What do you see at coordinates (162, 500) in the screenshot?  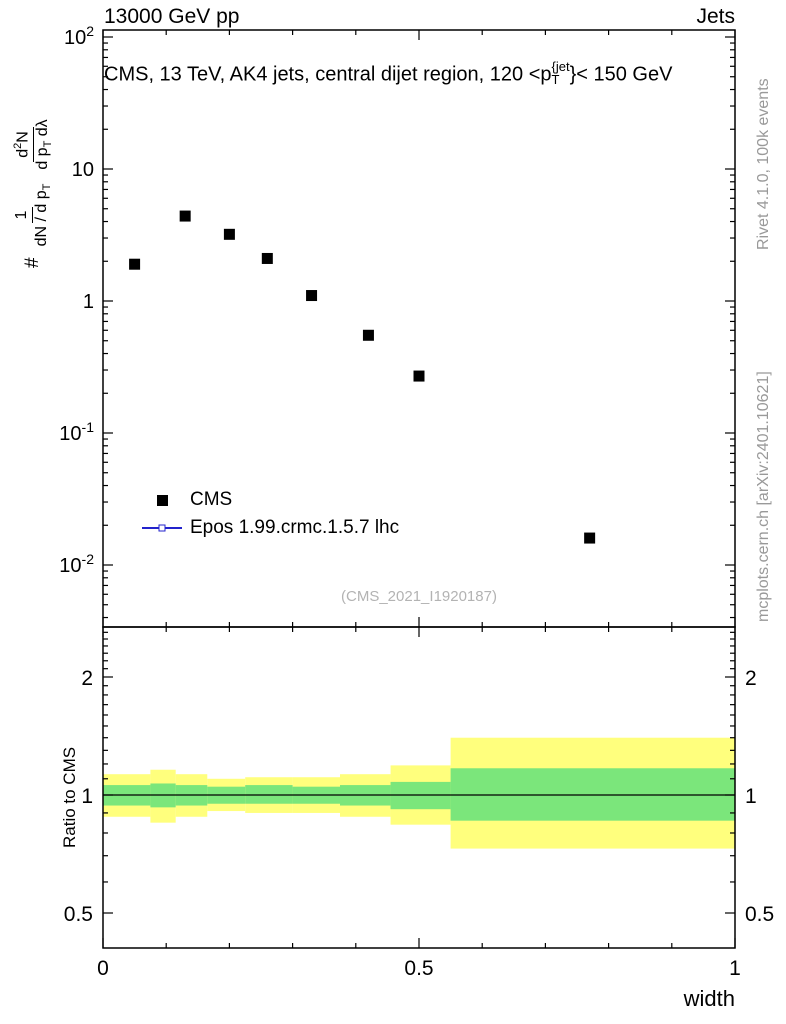 I see `cms-square-marker-icon` at bounding box center [162, 500].